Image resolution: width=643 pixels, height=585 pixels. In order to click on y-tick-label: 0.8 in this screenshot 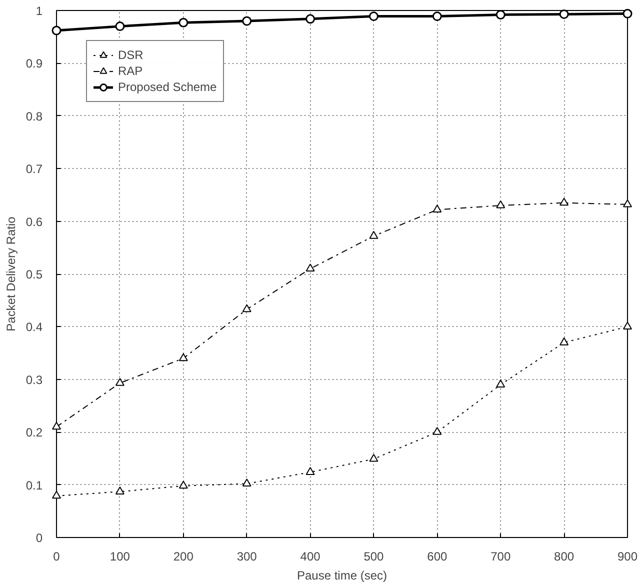, I will do `click(34, 116)`.